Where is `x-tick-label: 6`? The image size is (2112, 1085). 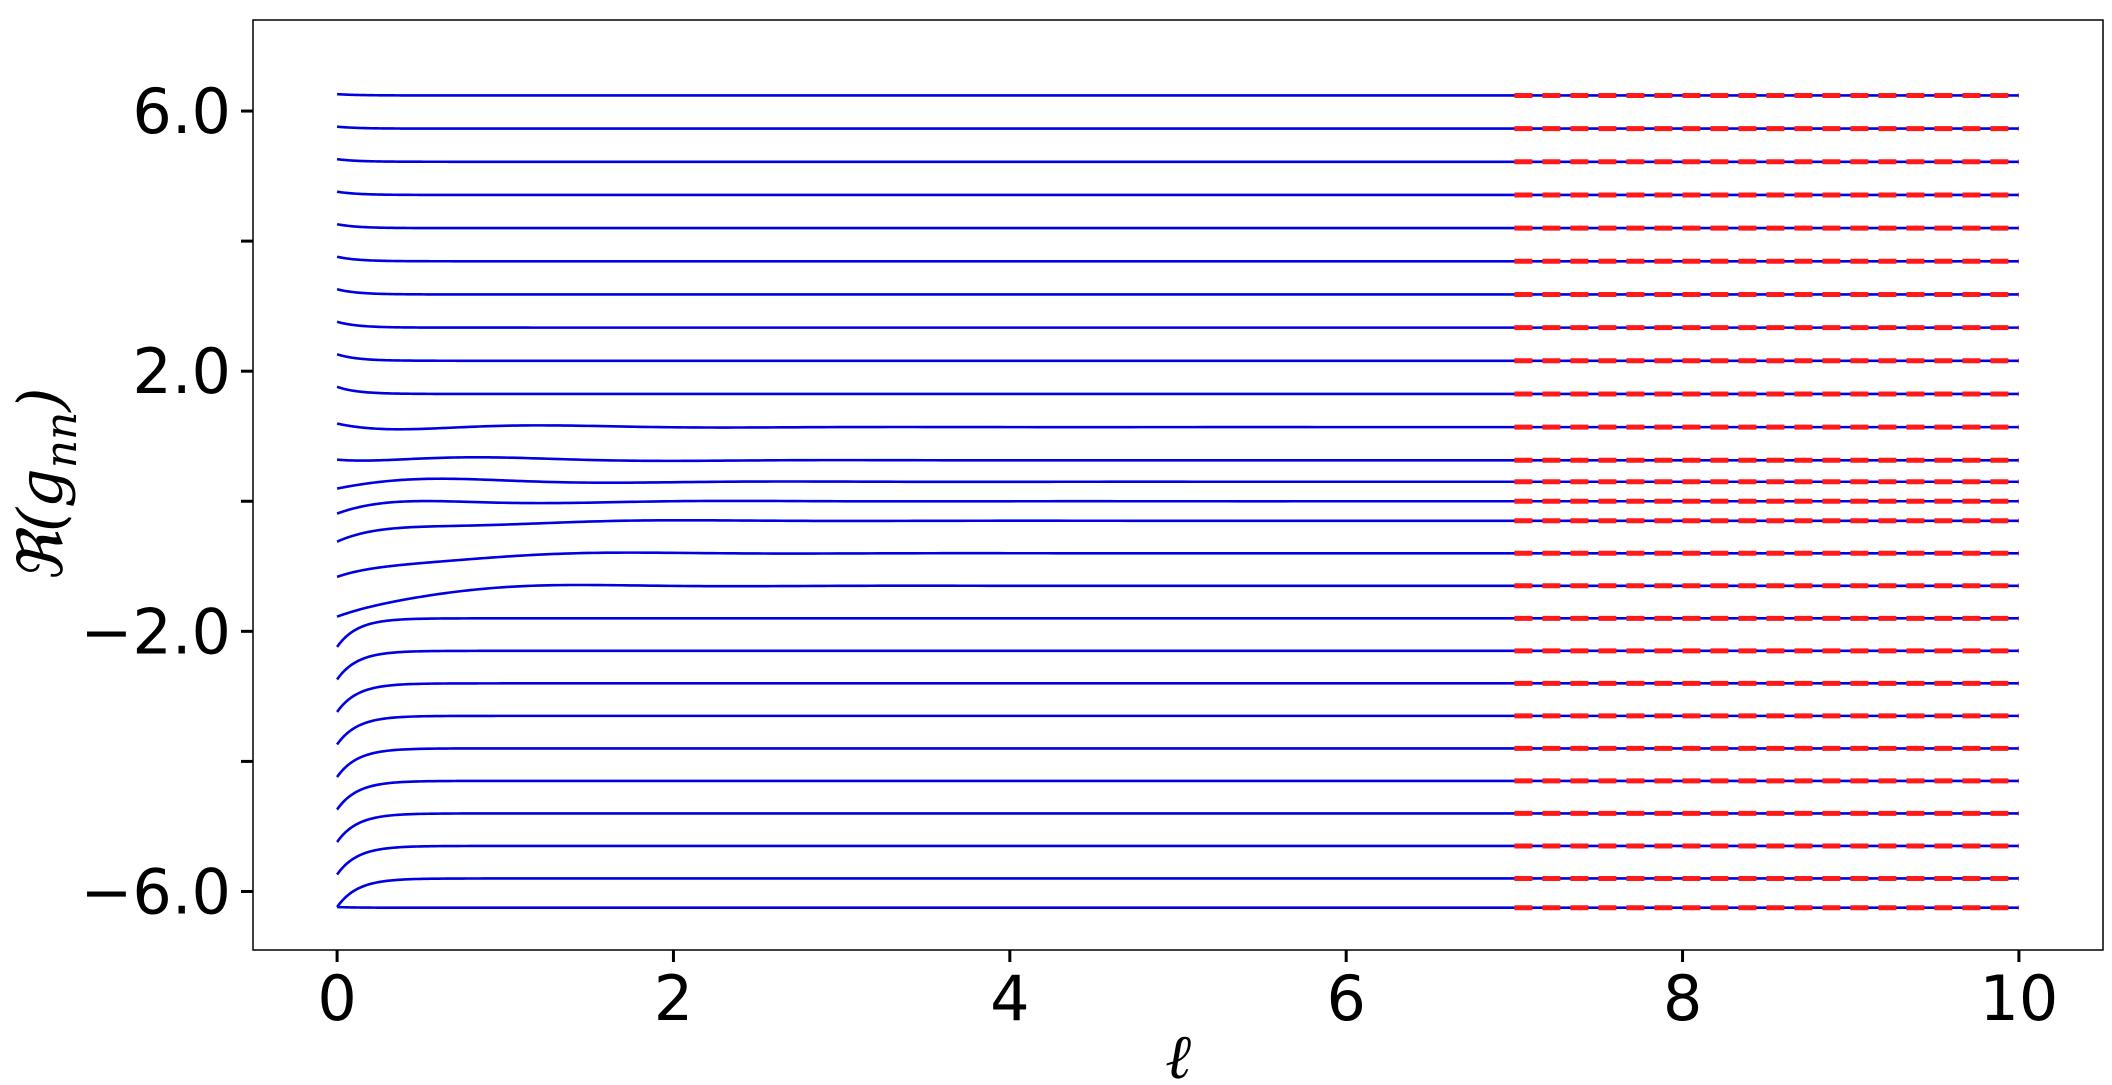 x-tick-label: 6 is located at coordinates (1345, 998).